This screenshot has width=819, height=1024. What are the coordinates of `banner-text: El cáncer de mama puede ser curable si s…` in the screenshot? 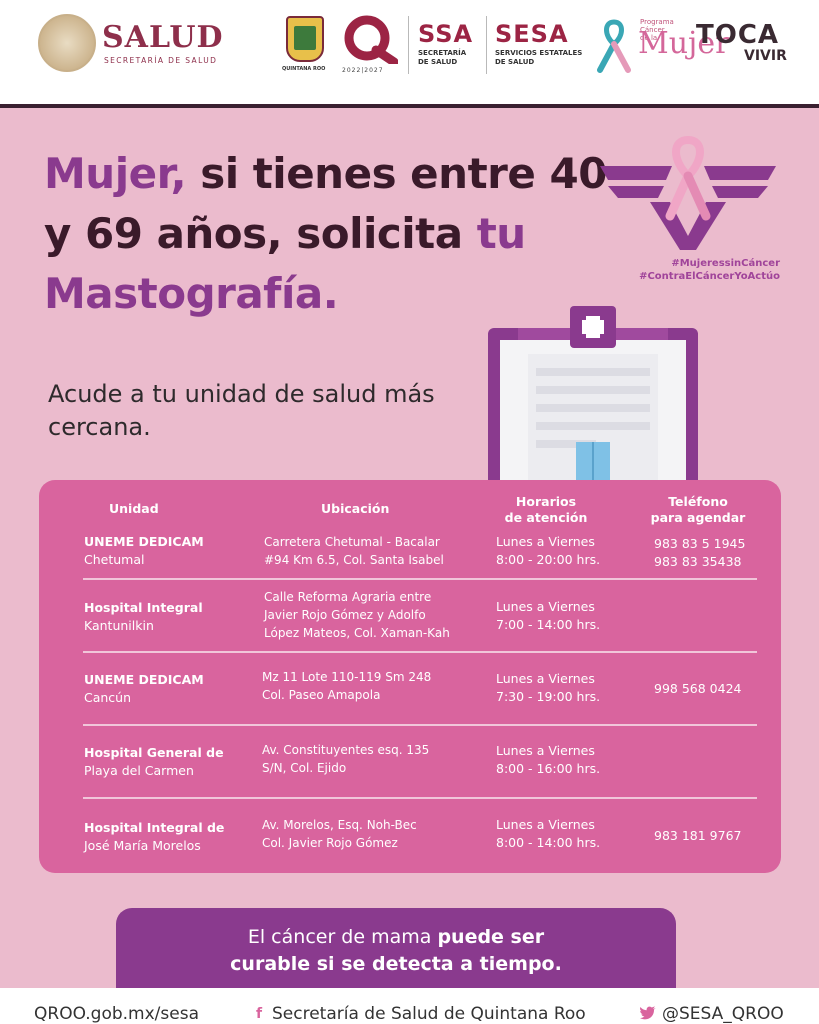 It's located at (396, 951).